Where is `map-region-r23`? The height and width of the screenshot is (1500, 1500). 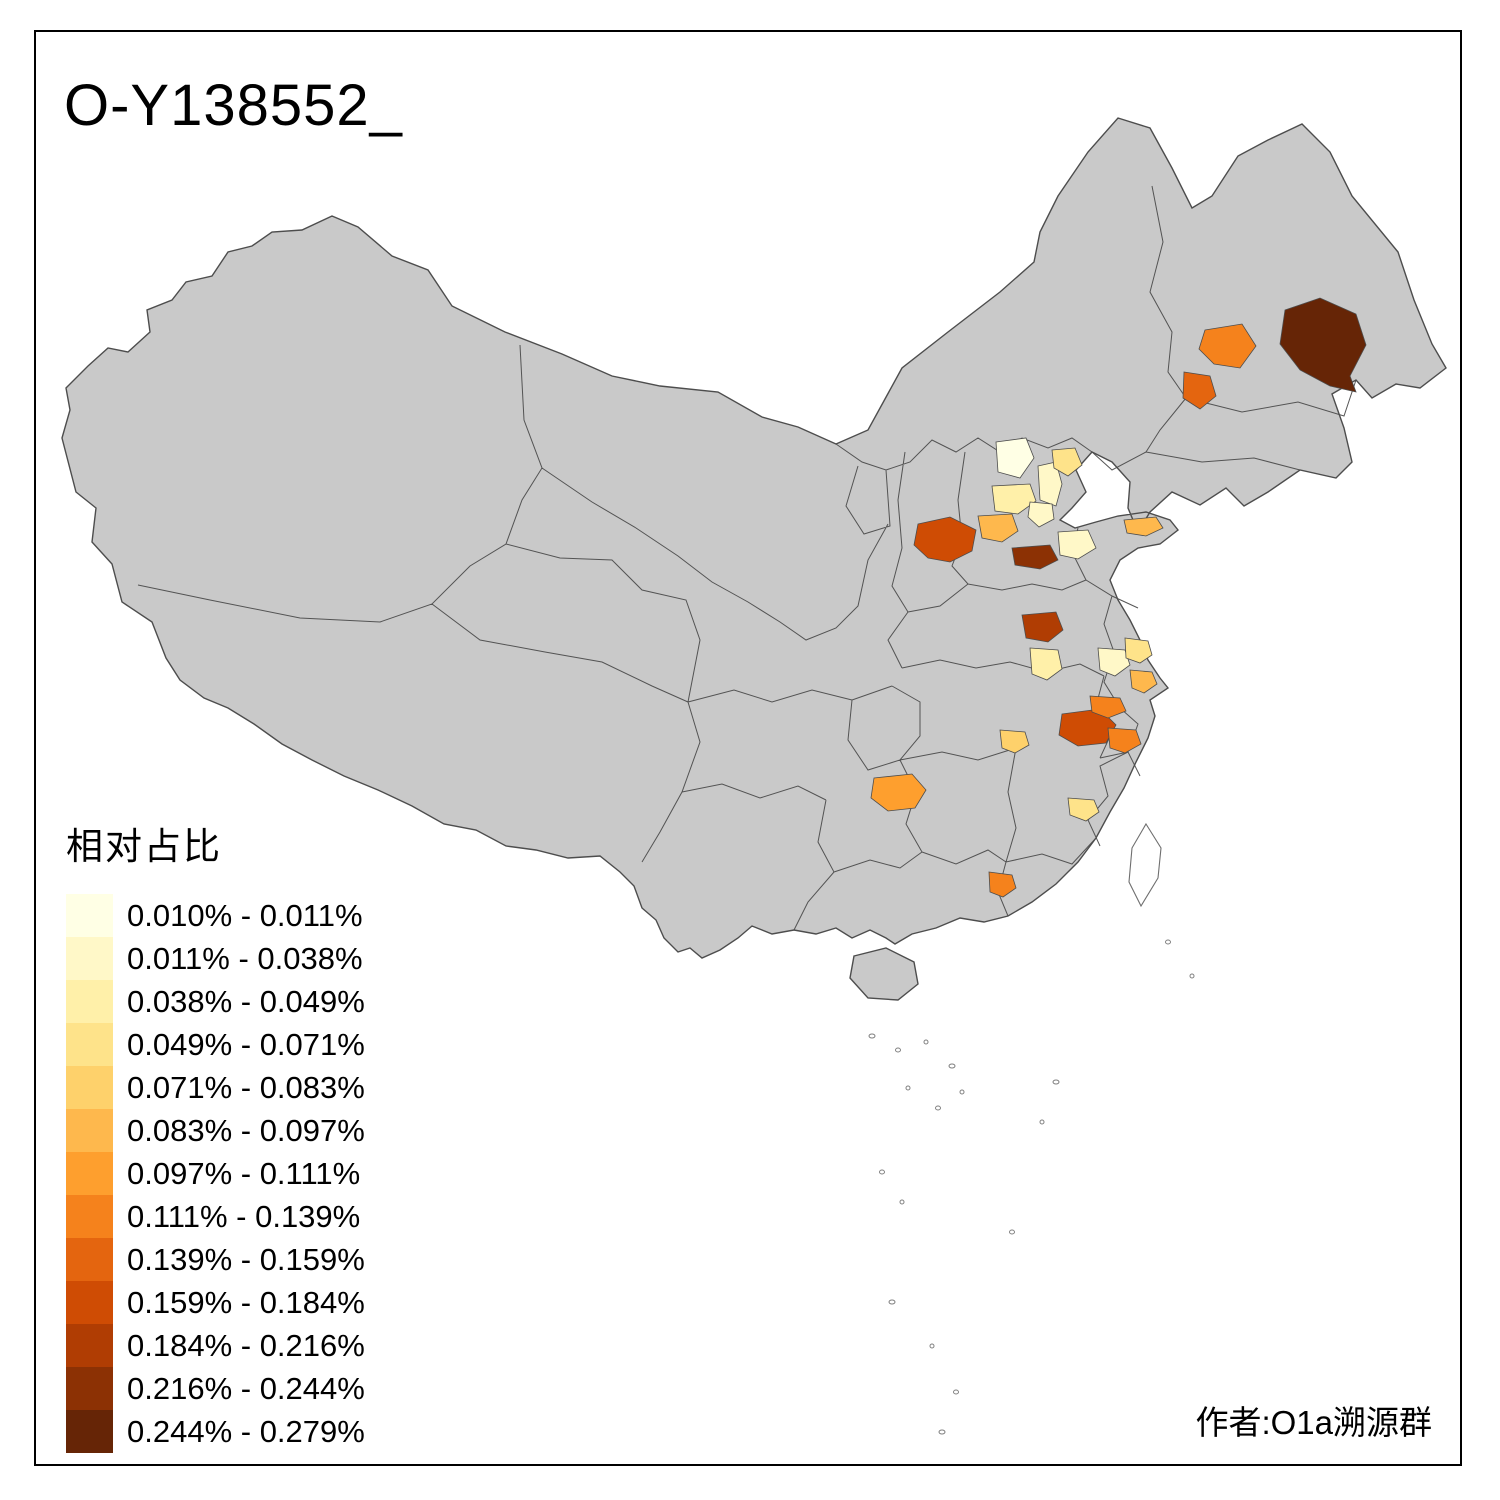
map-region-r23 is located at coordinates (898, 792).